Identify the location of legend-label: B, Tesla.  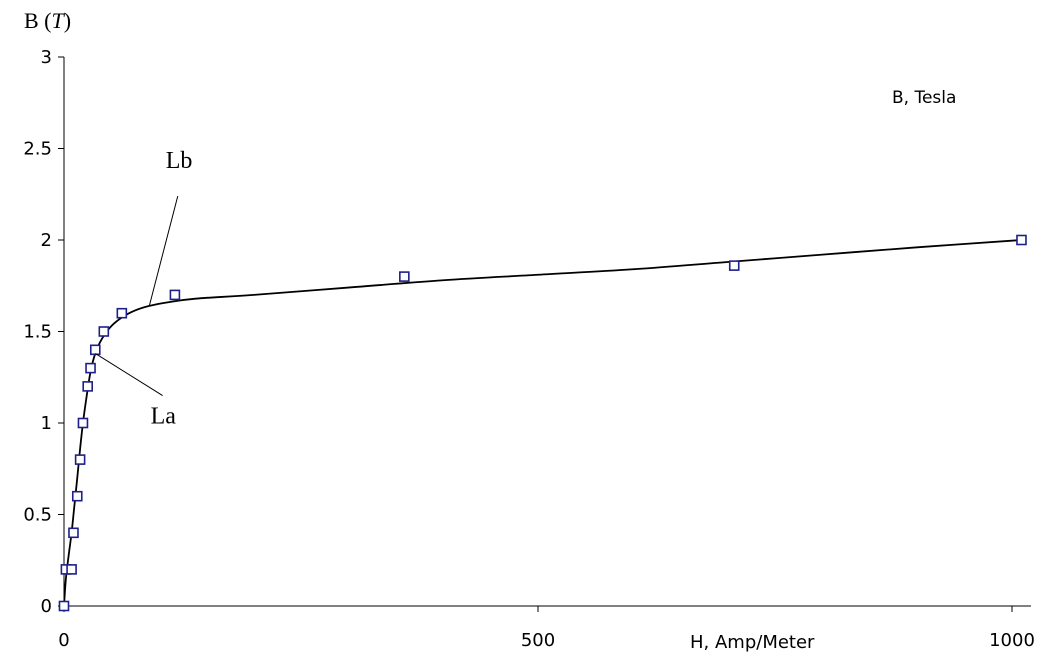
(924, 98).